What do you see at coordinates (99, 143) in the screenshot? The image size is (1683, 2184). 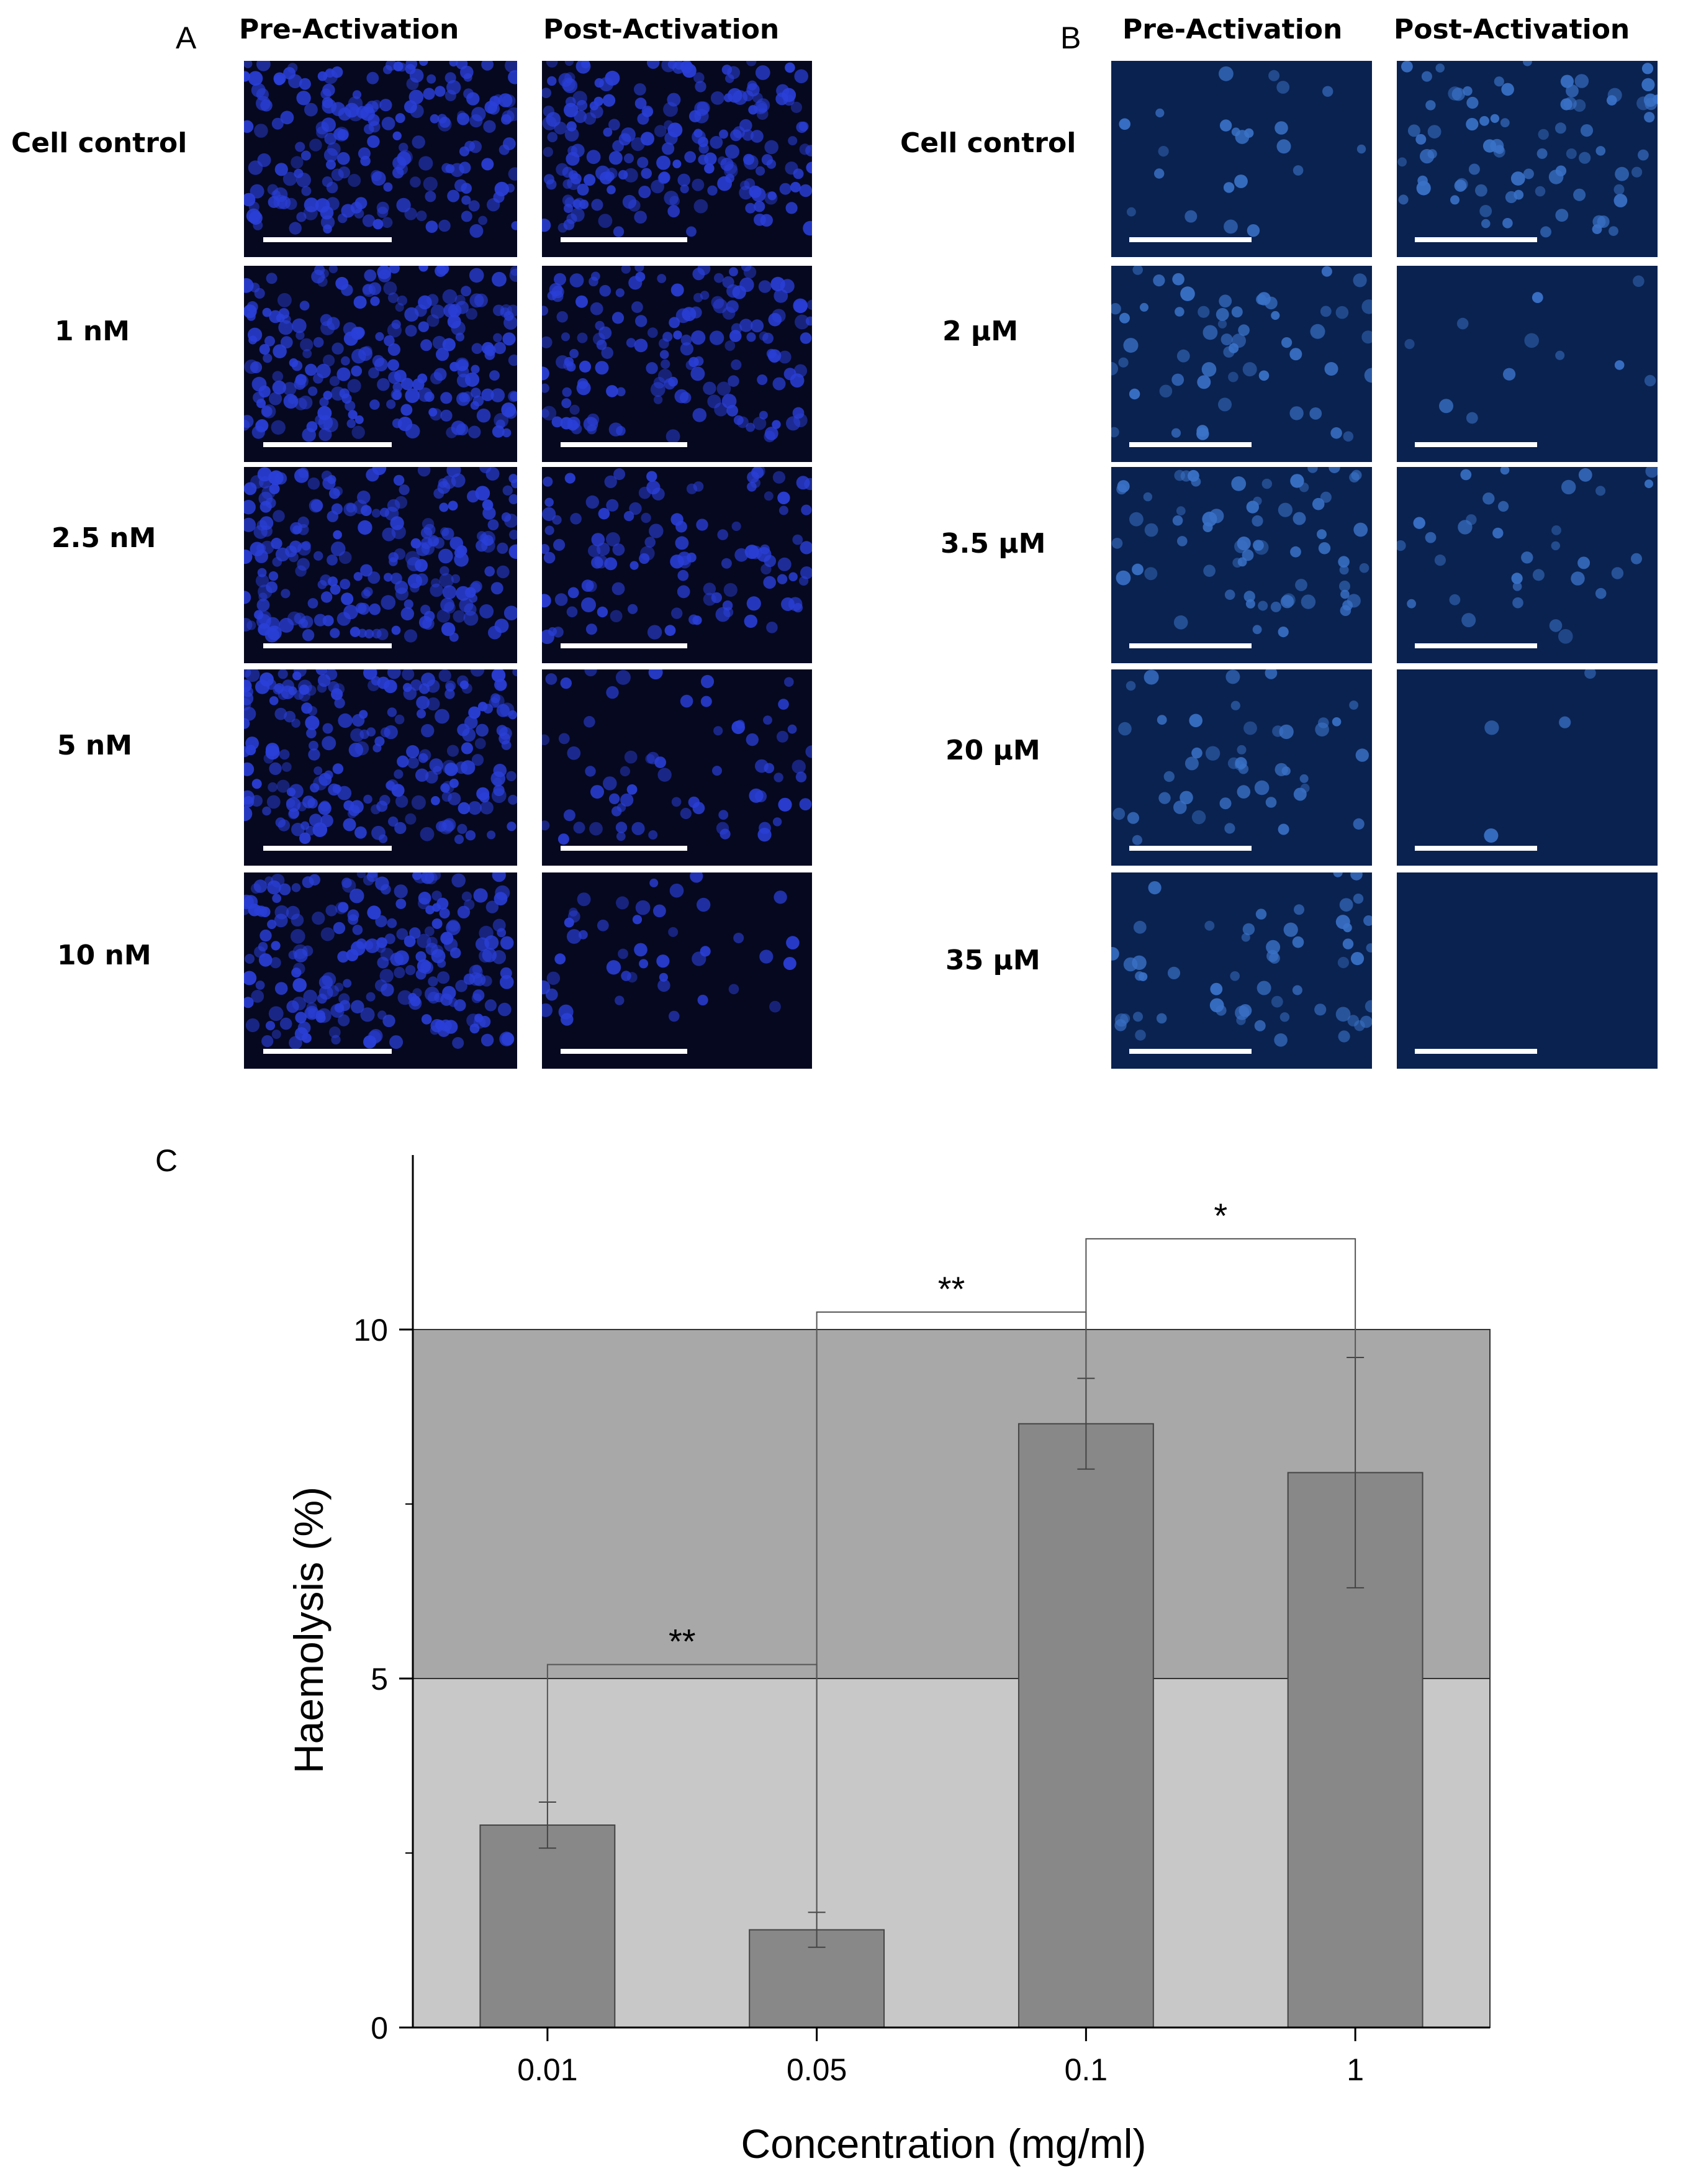 I see `panel-a-row-label: Cell control` at bounding box center [99, 143].